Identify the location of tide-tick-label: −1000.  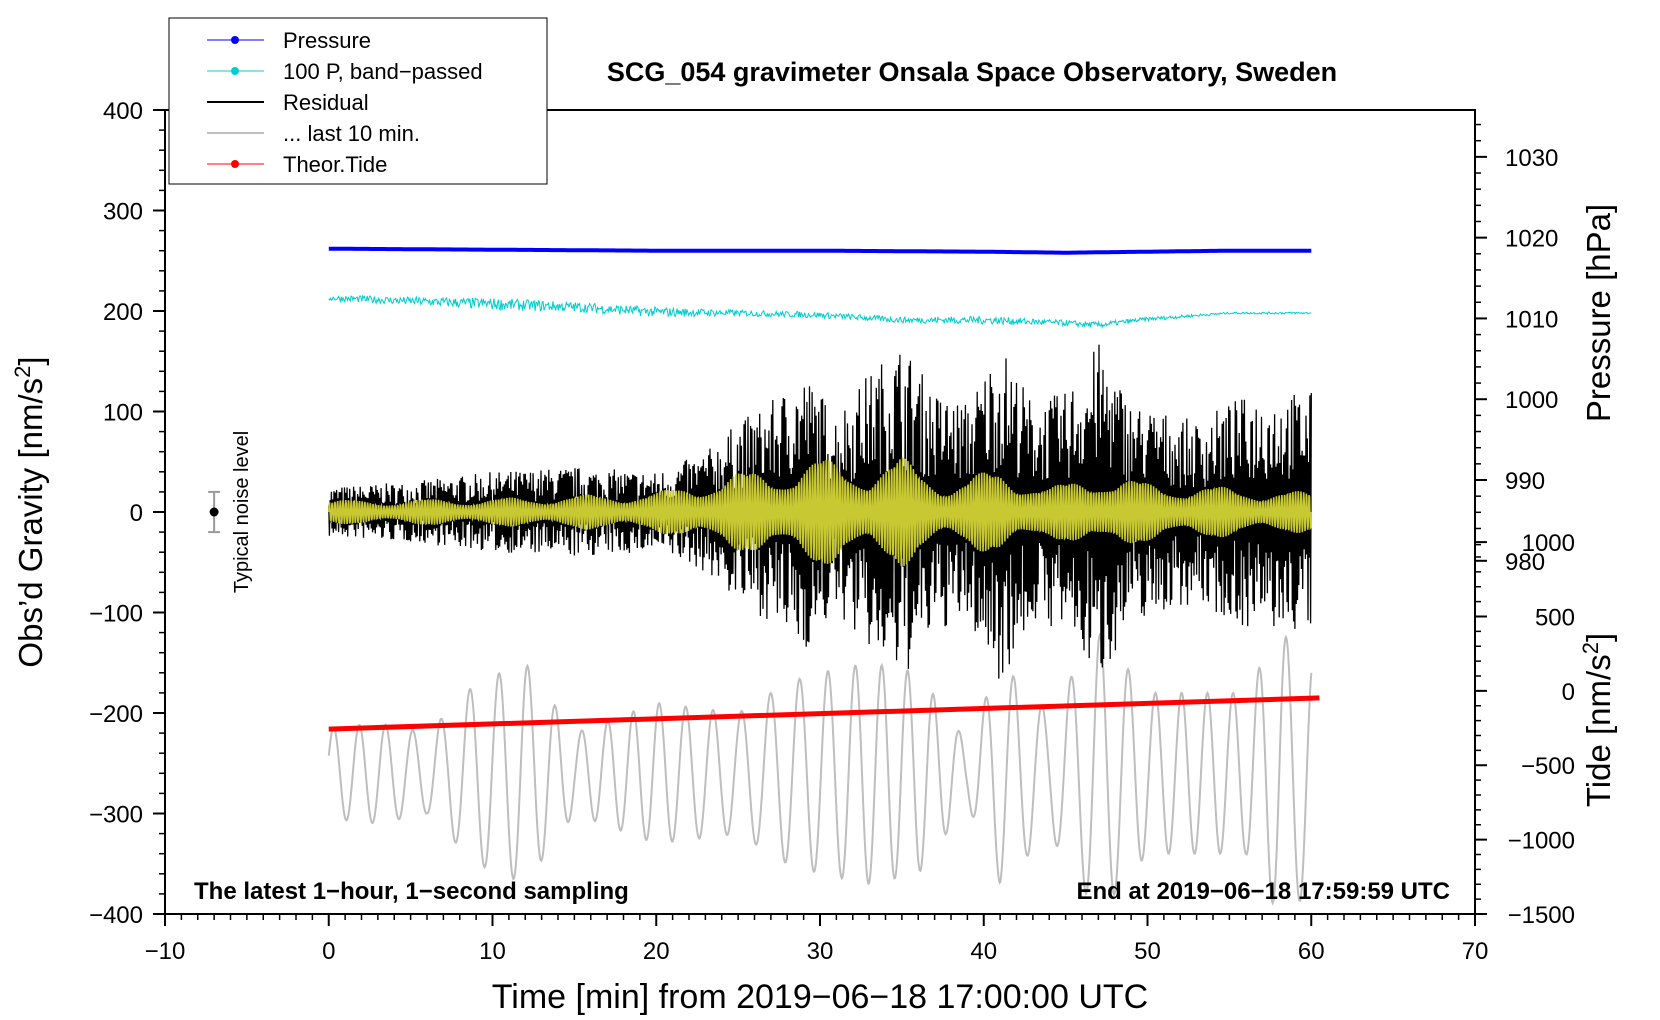
(1541, 841).